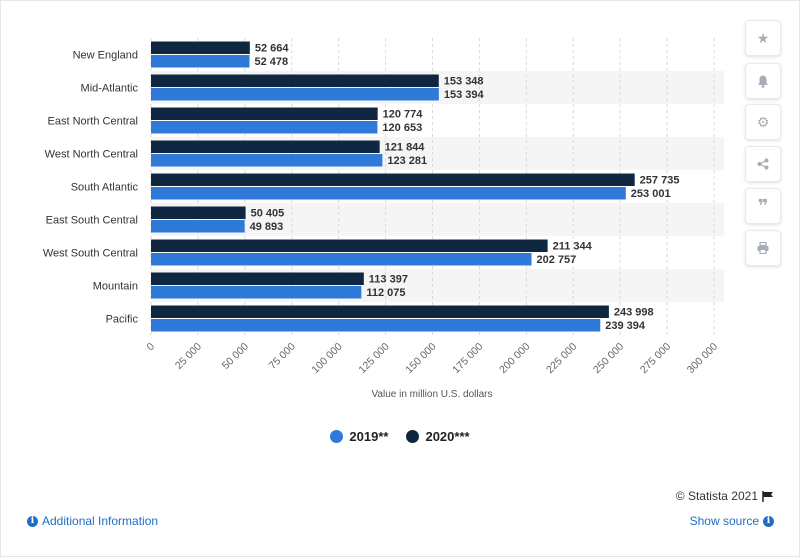 Image resolution: width=800 pixels, height=557 pixels. What do you see at coordinates (625, 326) in the screenshot?
I see `data-label: 239 394` at bounding box center [625, 326].